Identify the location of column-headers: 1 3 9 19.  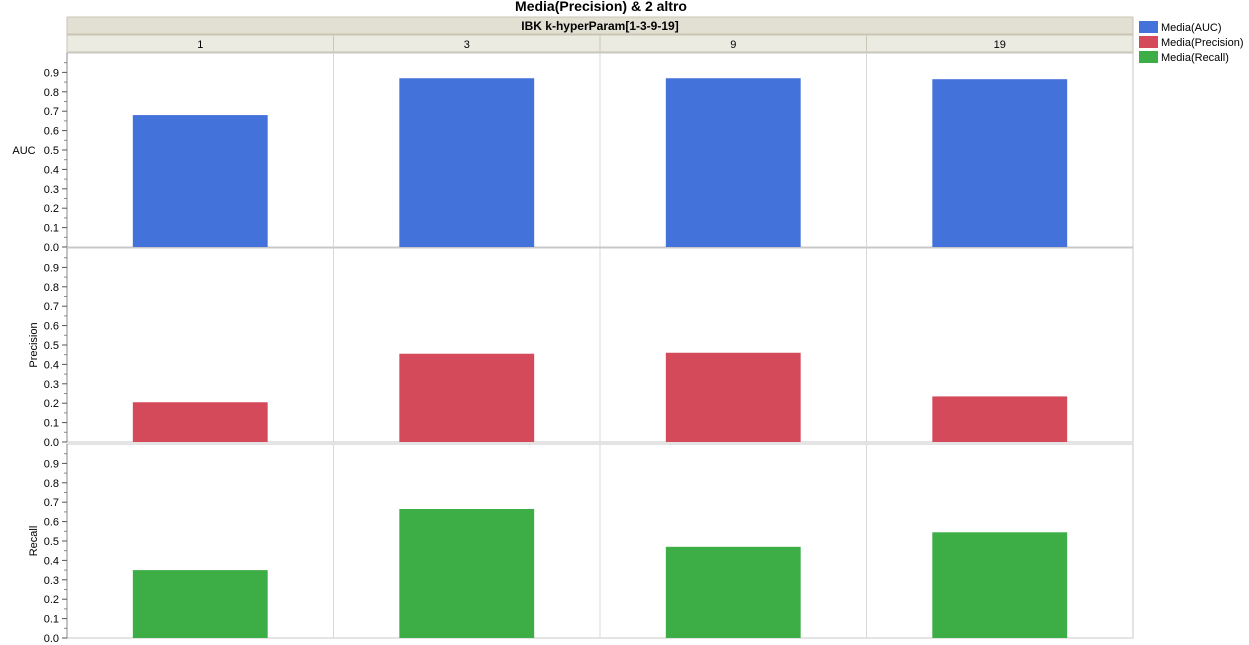
(600, 43).